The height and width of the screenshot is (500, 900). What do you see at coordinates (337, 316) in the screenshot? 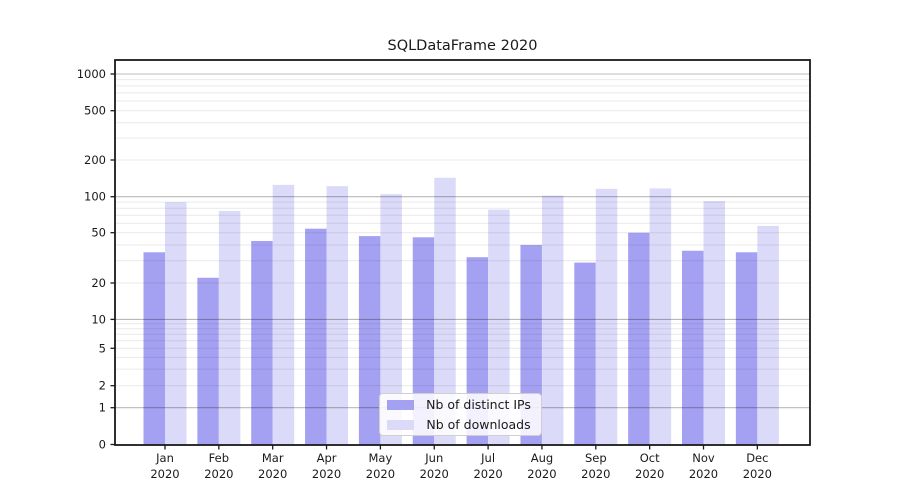
I see `bar-downloads-Apr` at bounding box center [337, 316].